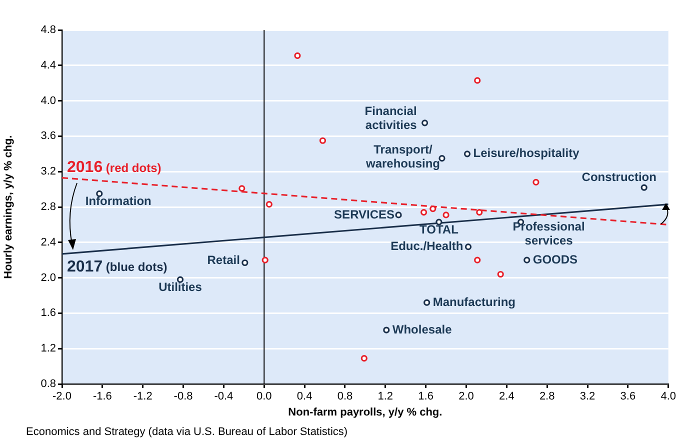  I want to click on annotation: Information, so click(118, 201).